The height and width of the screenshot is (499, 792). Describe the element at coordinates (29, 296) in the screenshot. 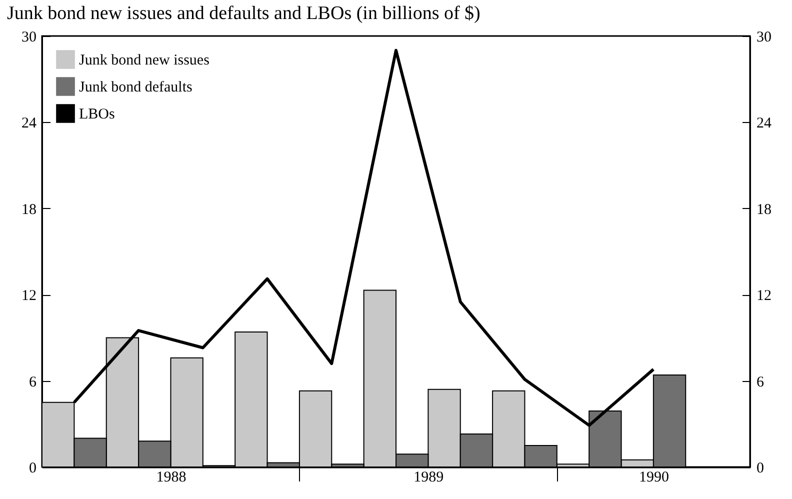

I see `y-tick-label: 12` at that location.